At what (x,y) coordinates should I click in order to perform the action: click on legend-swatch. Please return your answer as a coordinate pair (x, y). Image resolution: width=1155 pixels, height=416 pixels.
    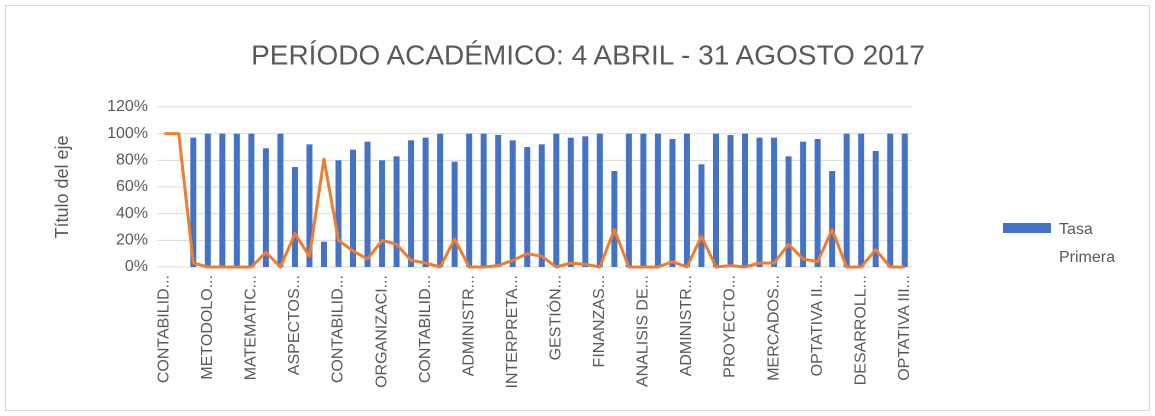
    Looking at the image, I should click on (1027, 228).